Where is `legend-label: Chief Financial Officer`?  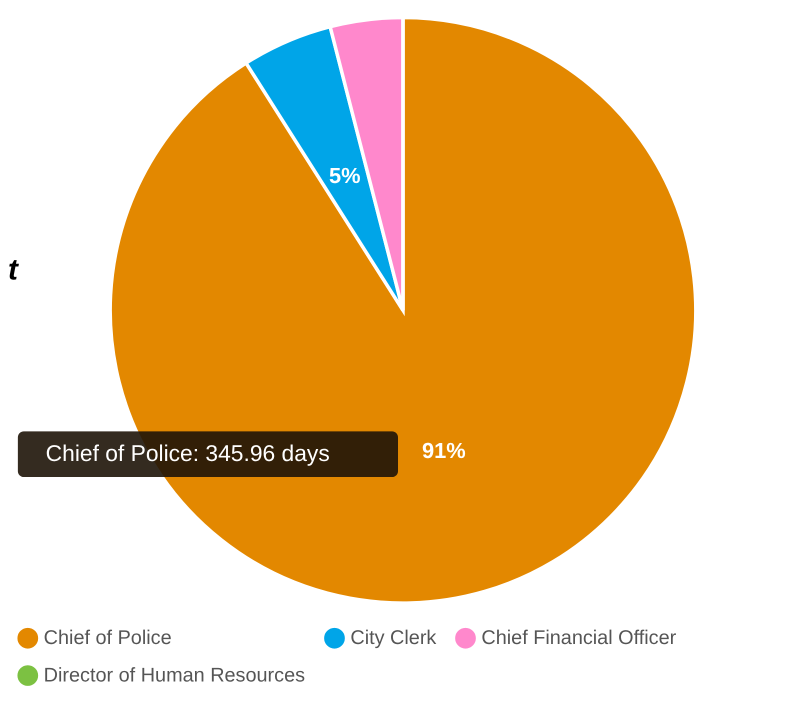
legend-label: Chief Financial Officer is located at coordinates (579, 638).